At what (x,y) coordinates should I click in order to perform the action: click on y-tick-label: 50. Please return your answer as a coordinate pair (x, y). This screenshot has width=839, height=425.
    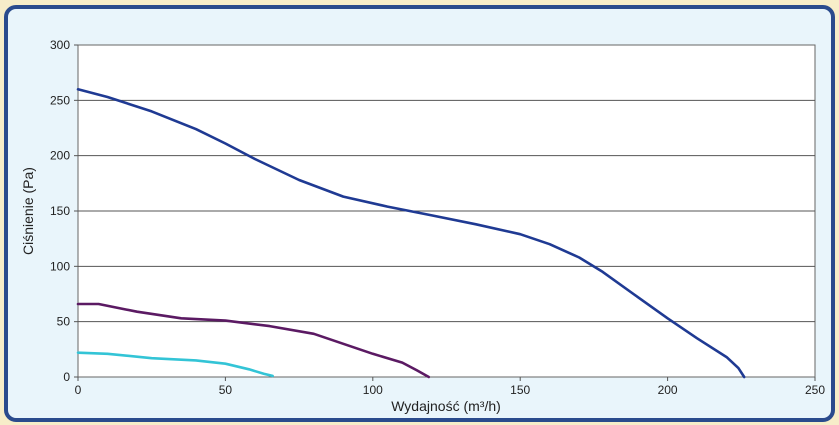
    Looking at the image, I should click on (64, 322).